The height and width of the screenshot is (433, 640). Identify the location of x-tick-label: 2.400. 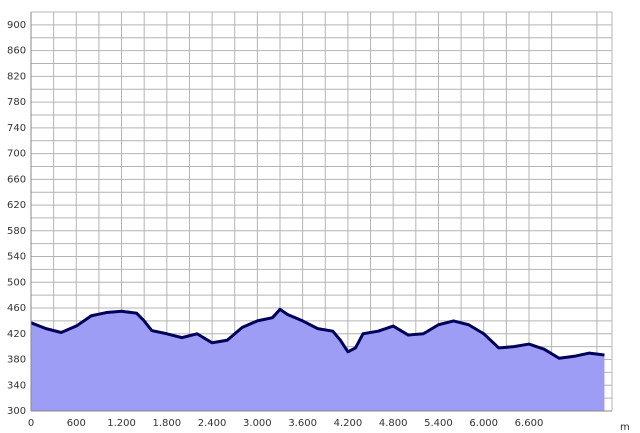
(212, 423).